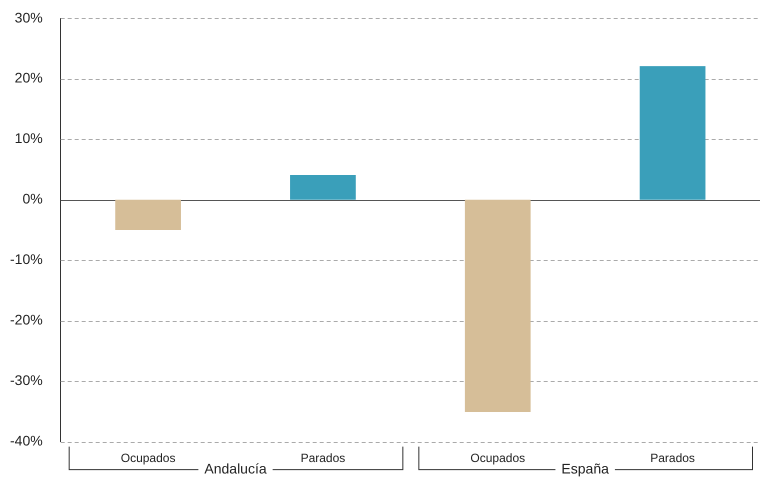 Image resolution: width=765 pixels, height=490 pixels. What do you see at coordinates (26, 440) in the screenshot?
I see `y-tick-label: -40%` at bounding box center [26, 440].